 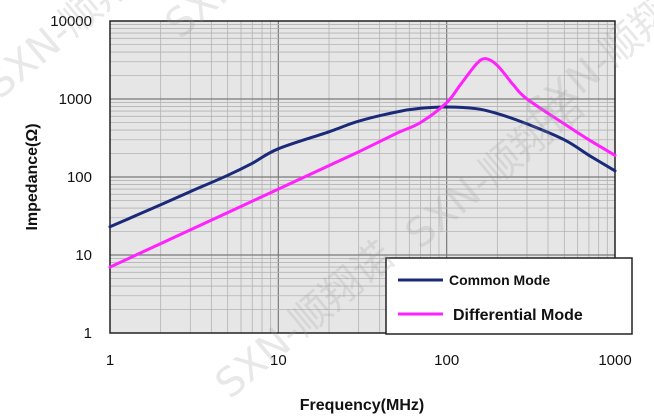 I want to click on x-tick-label: 10, so click(x=278, y=360).